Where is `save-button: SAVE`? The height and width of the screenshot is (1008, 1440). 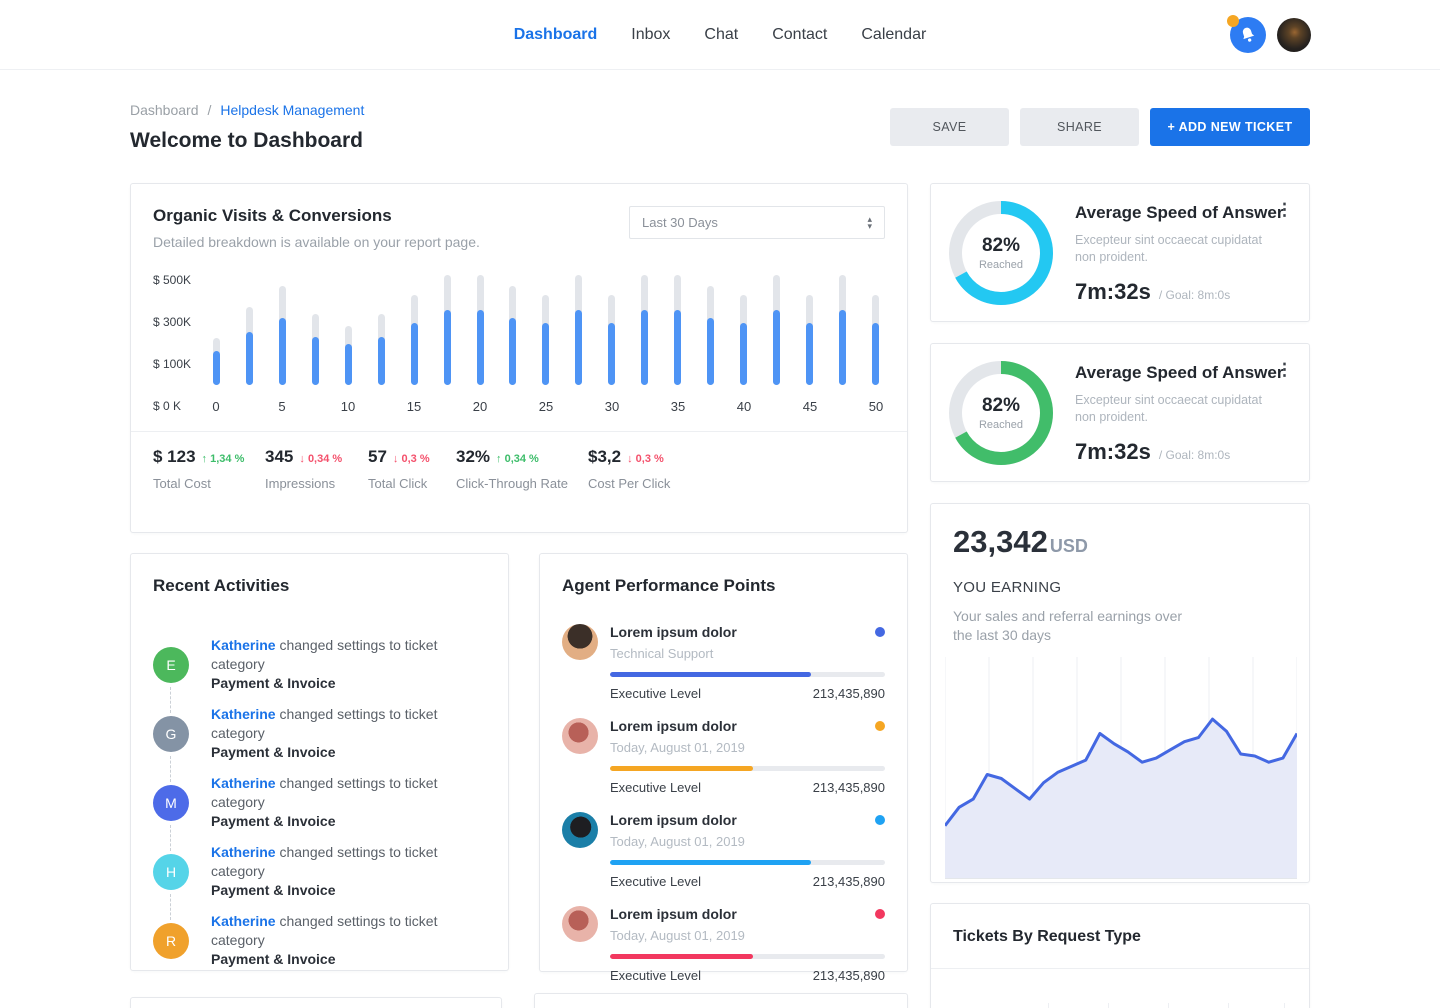 save-button: SAVE is located at coordinates (949, 127).